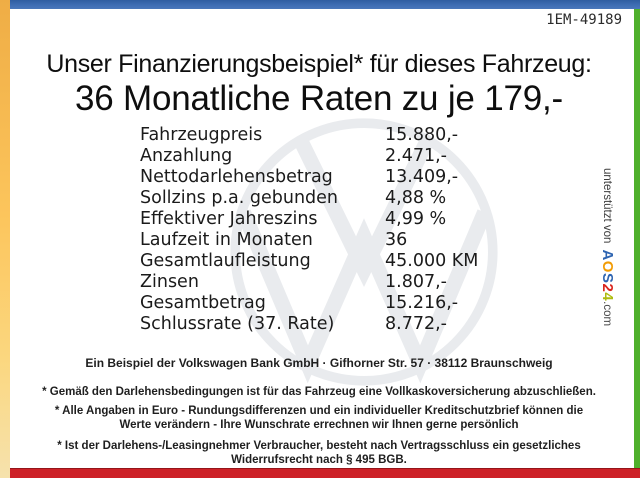 This screenshot has width=640, height=478. Describe the element at coordinates (396, 240) in the screenshot. I see `row-value: 36` at that location.